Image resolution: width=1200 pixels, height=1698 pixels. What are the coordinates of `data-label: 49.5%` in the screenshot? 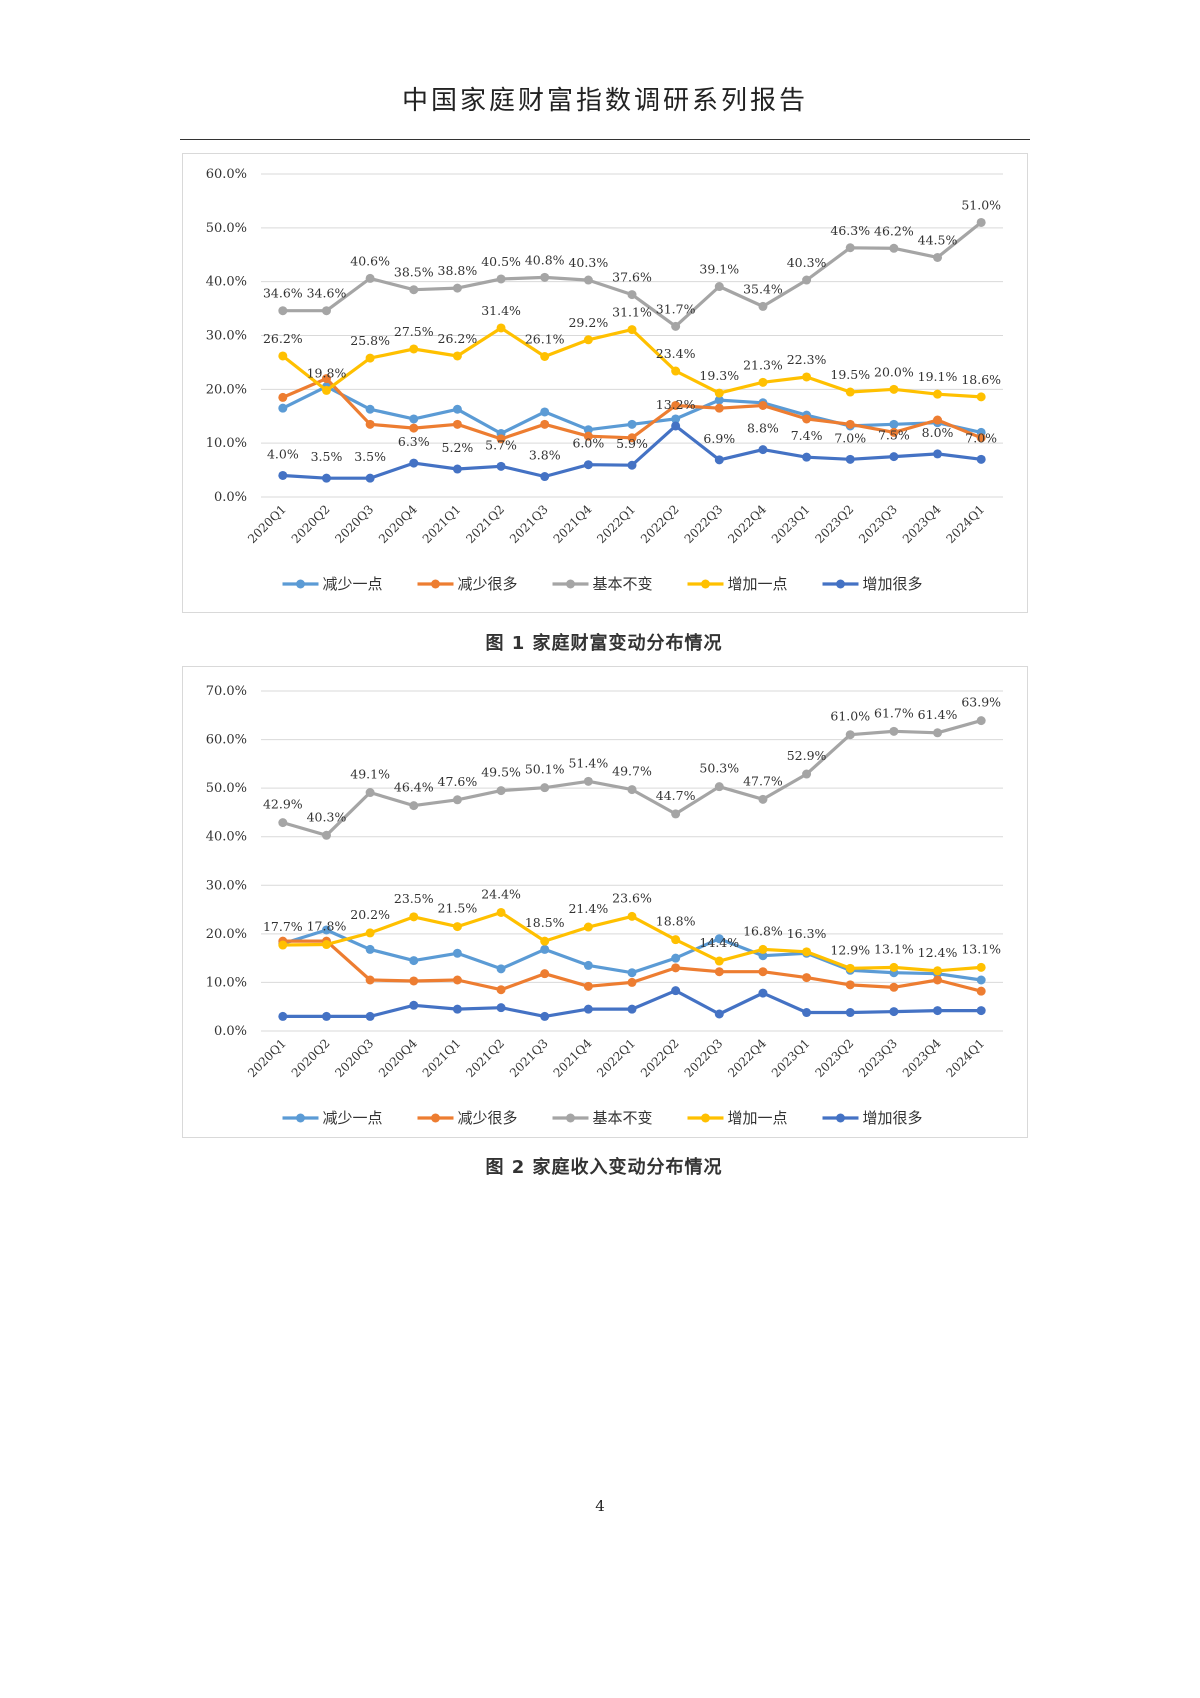 It's located at (501, 772).